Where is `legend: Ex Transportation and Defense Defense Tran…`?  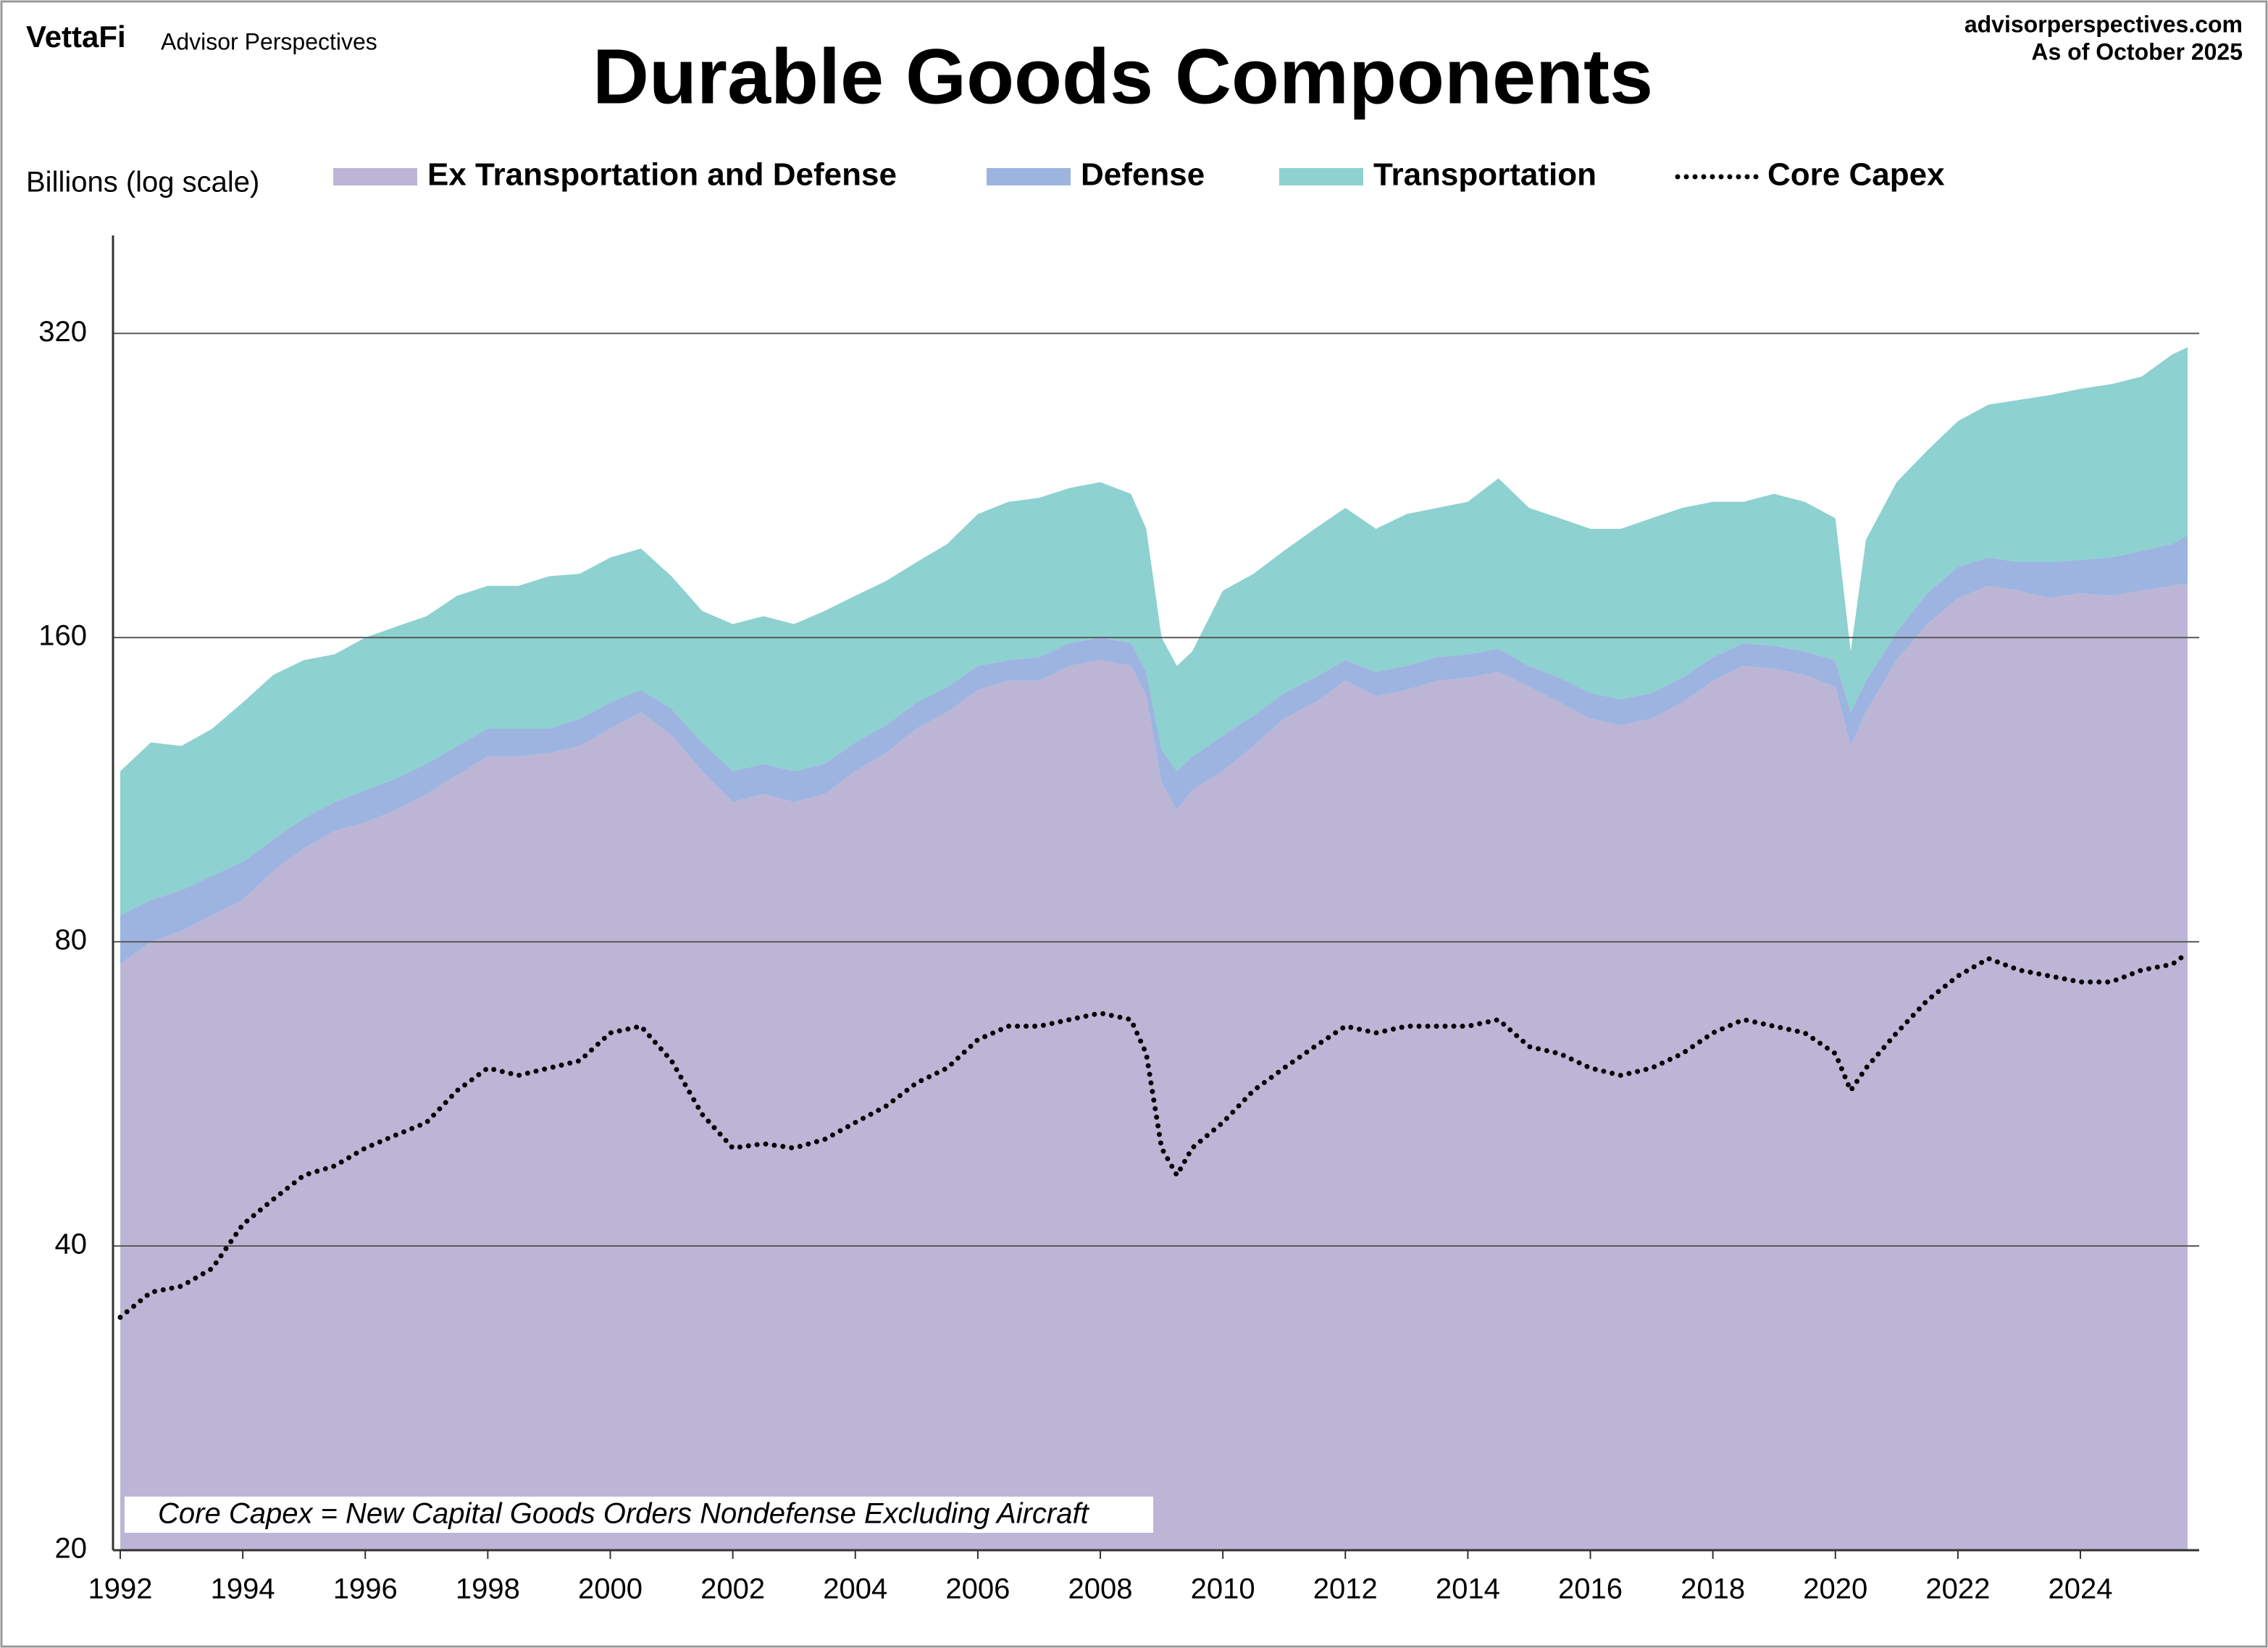 legend: Ex Transportation and Defense Defense Tran… is located at coordinates (1139, 175).